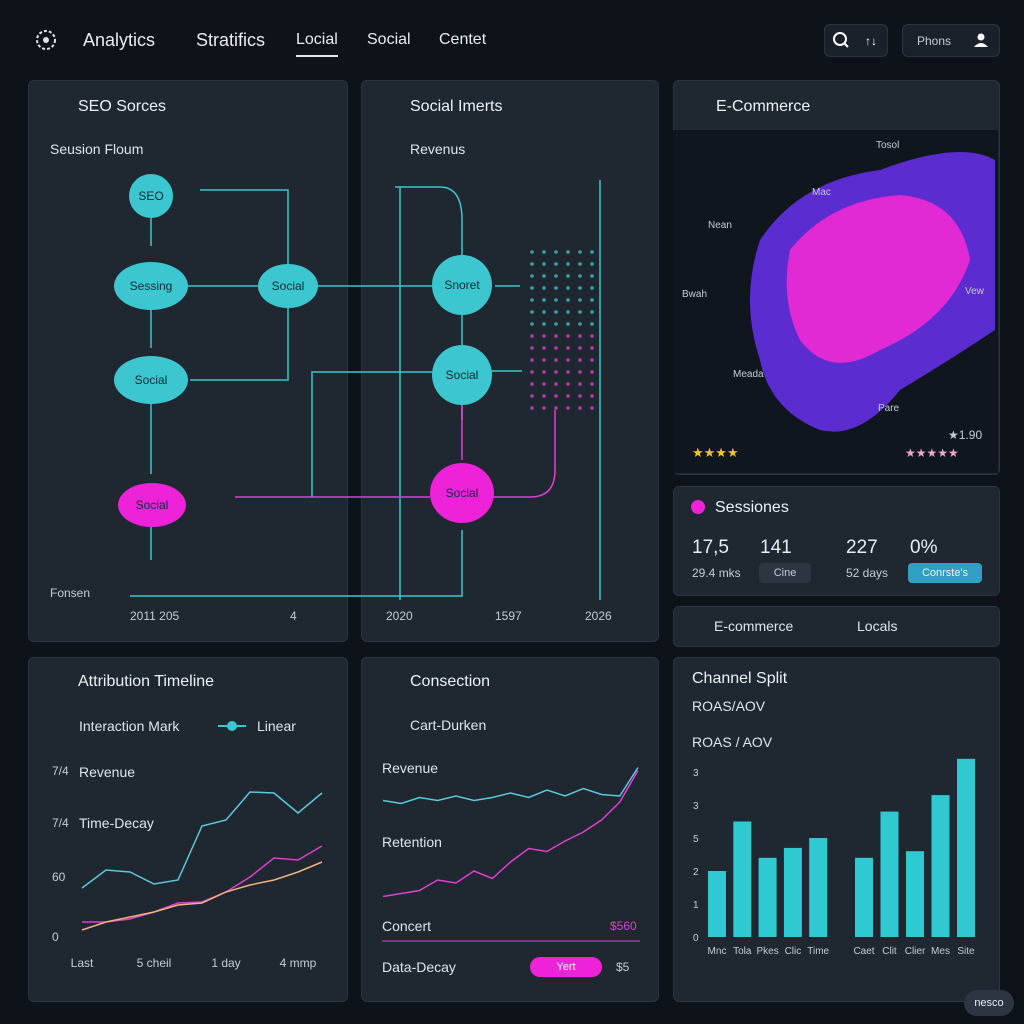 The image size is (1024, 1024). Describe the element at coordinates (752, 507) in the screenshot. I see `panel-title: Sessiones` at that location.